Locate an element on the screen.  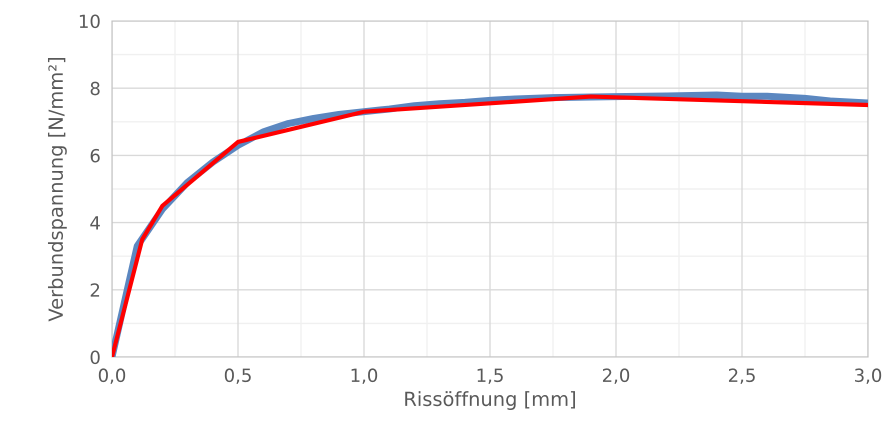
x-tick-label: 1,0 is located at coordinates (365, 376).